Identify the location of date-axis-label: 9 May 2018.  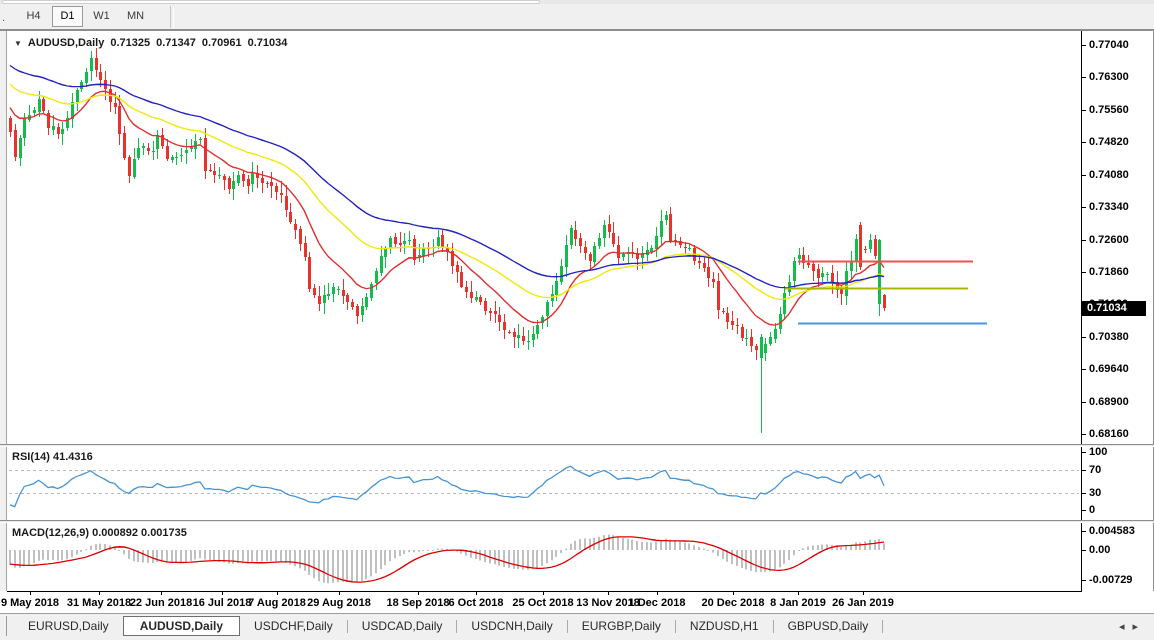
(30, 603).